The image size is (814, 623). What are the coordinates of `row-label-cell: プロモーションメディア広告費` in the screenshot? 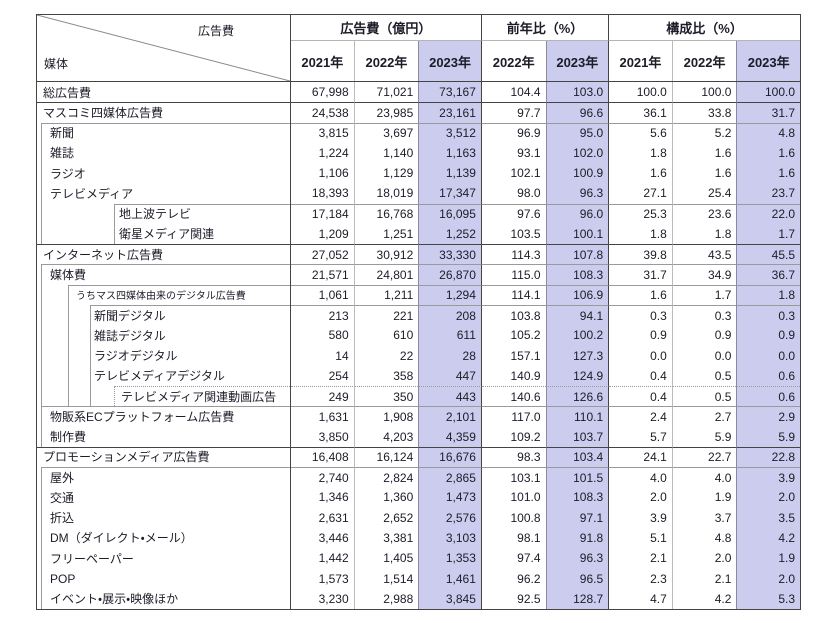 It's located at (164, 457).